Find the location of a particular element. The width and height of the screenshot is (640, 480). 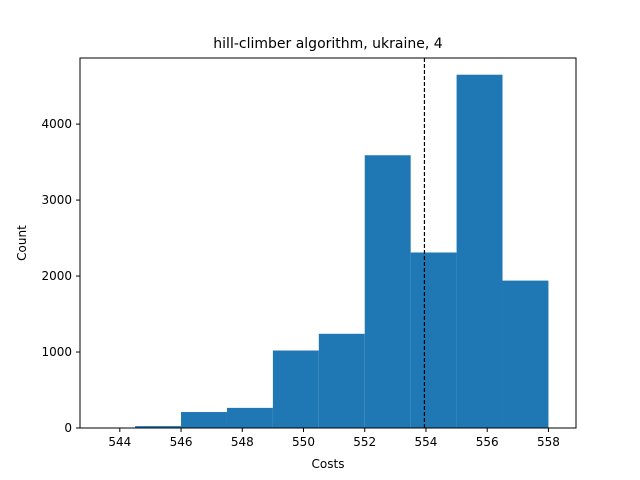

x-tick-label: 546 is located at coordinates (181, 442).